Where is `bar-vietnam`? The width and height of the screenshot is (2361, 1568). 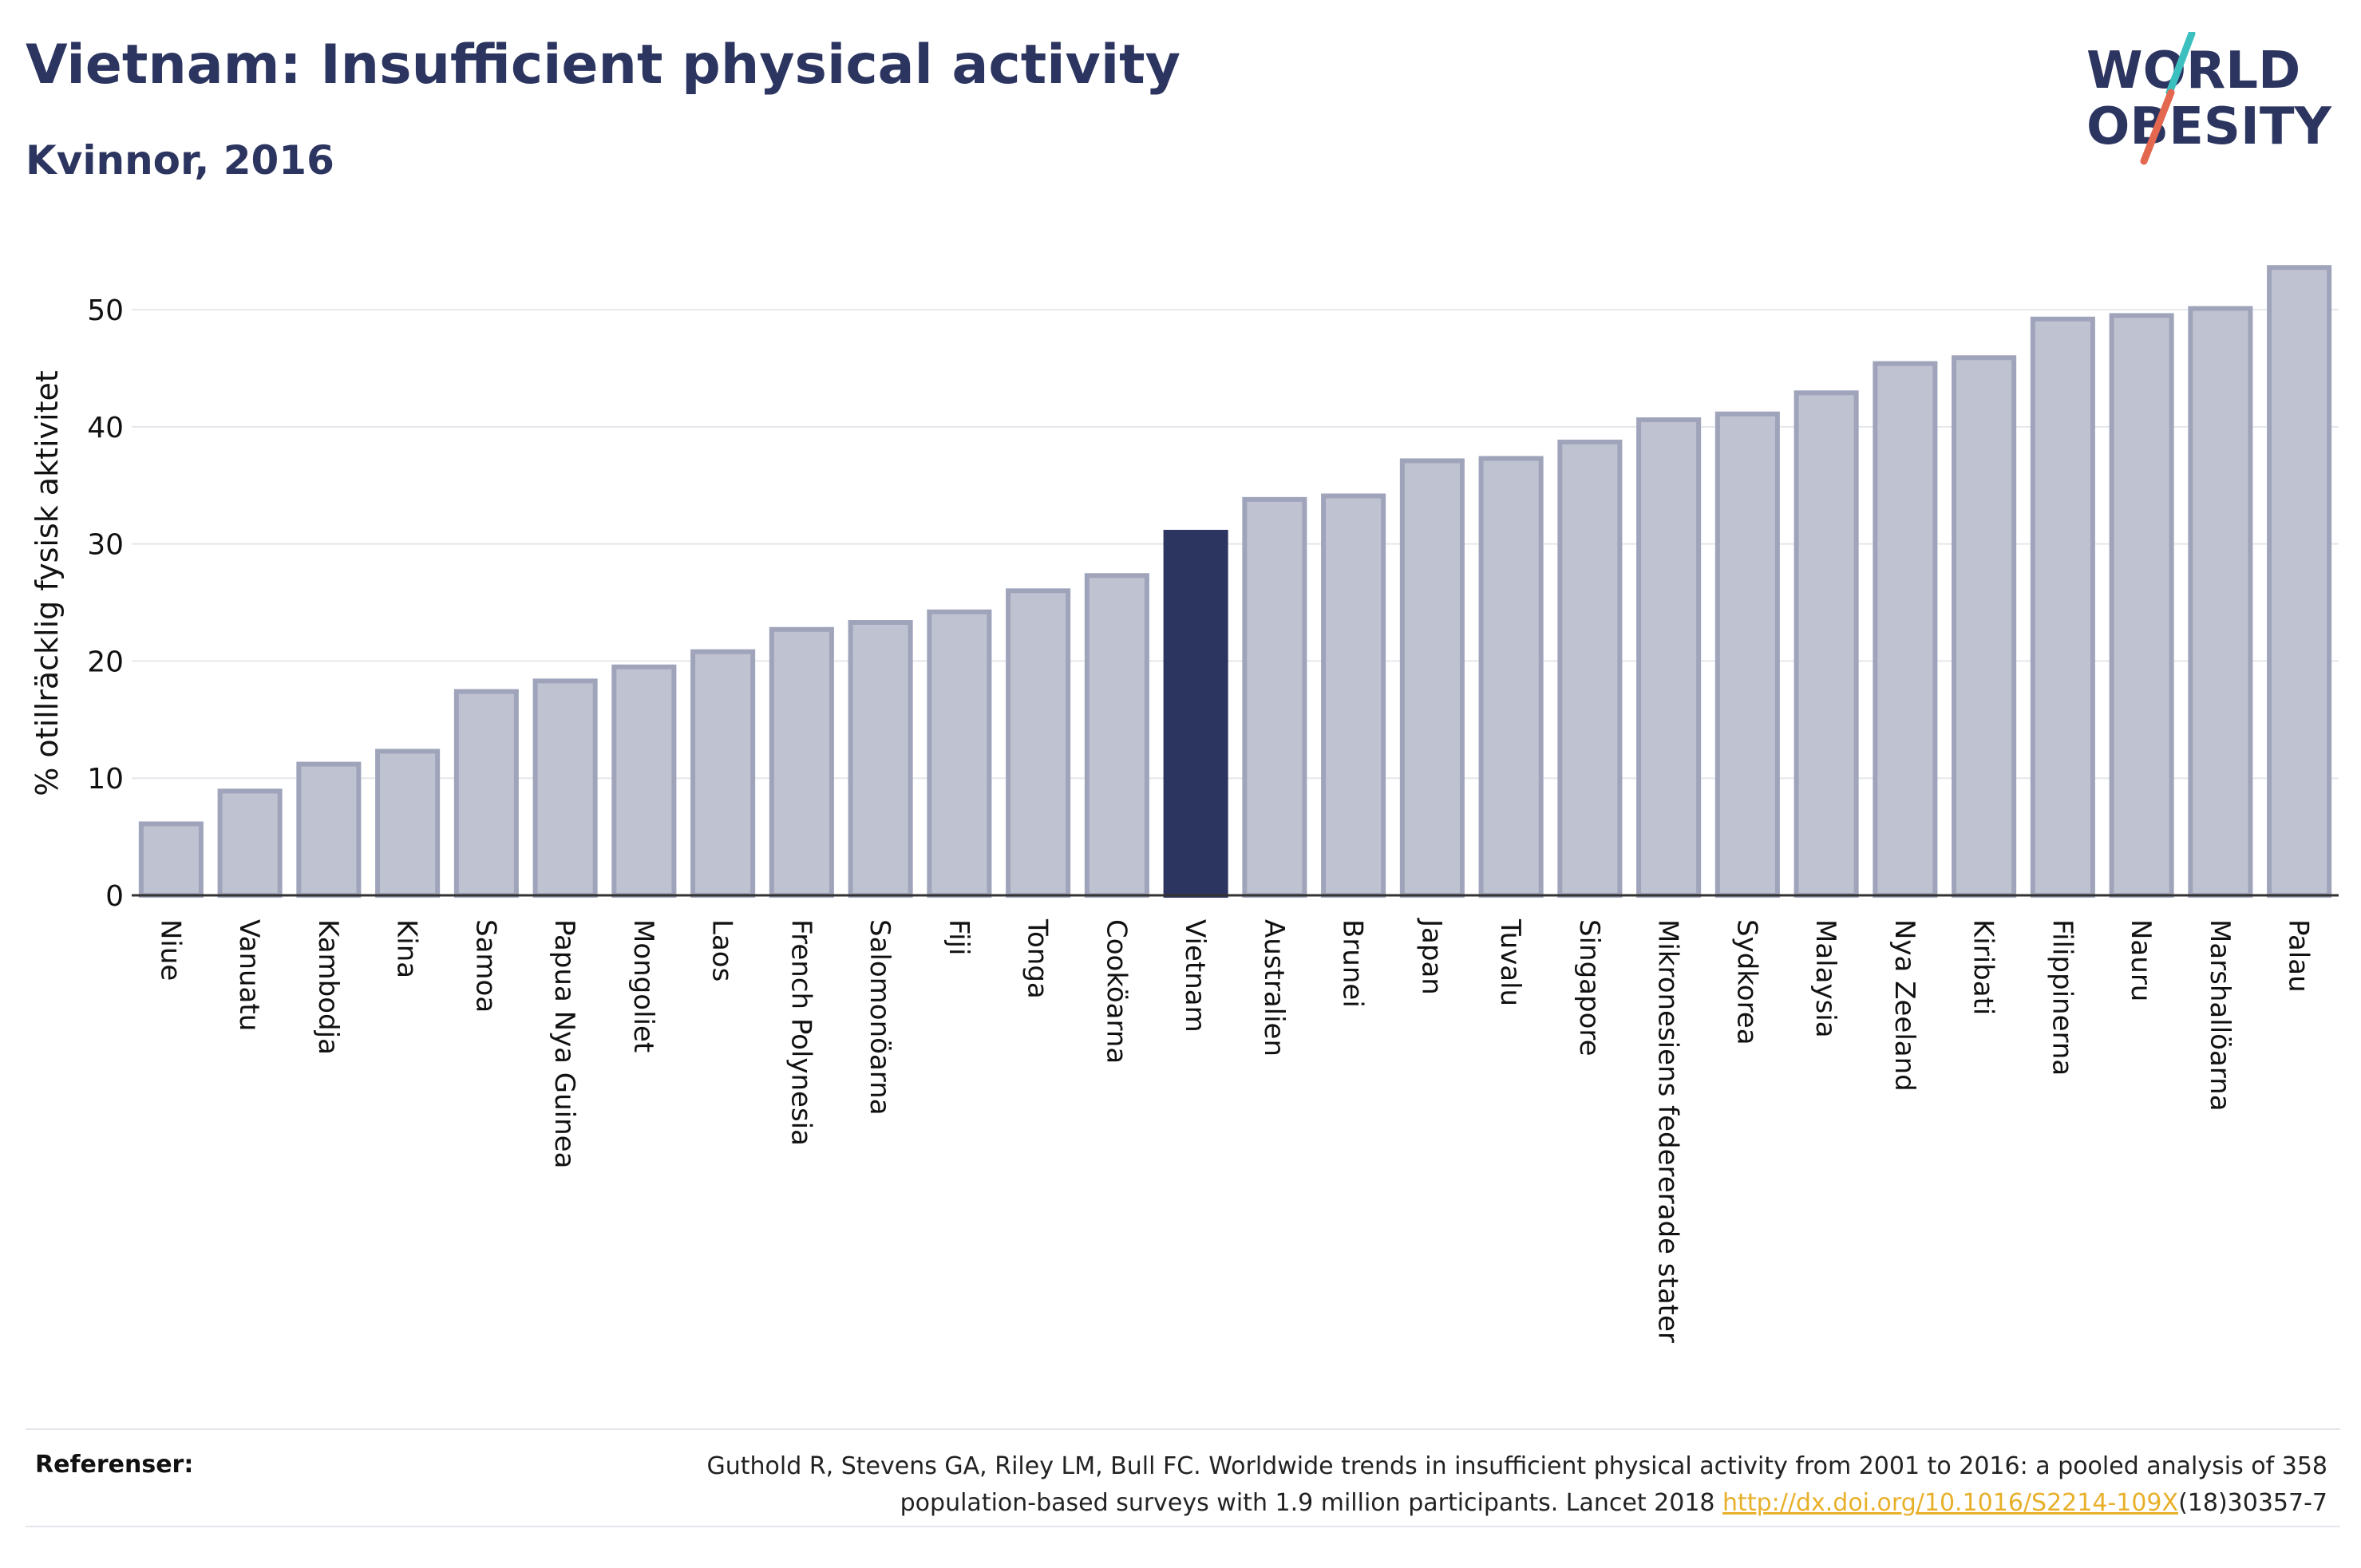
bar-vietnam is located at coordinates (1195, 713).